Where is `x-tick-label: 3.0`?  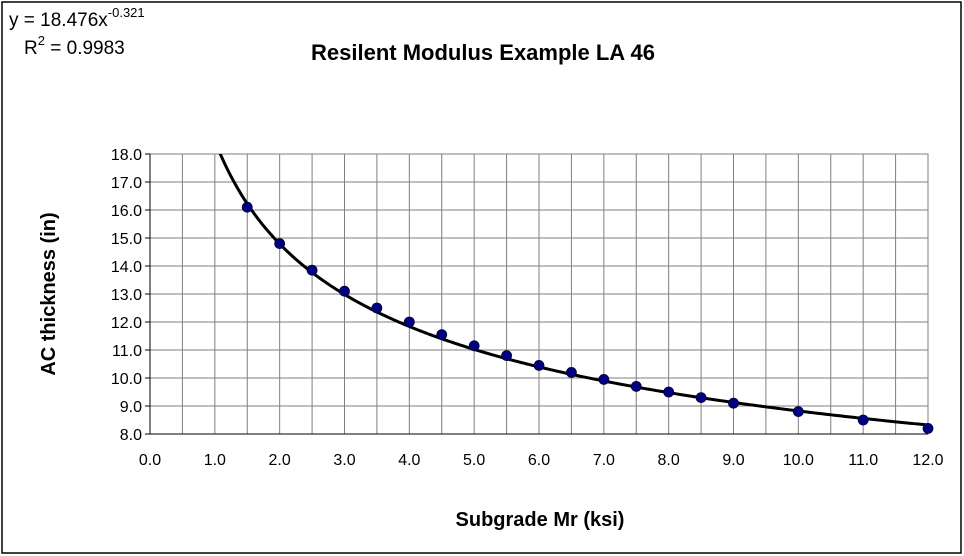 x-tick-label: 3.0 is located at coordinates (344, 460).